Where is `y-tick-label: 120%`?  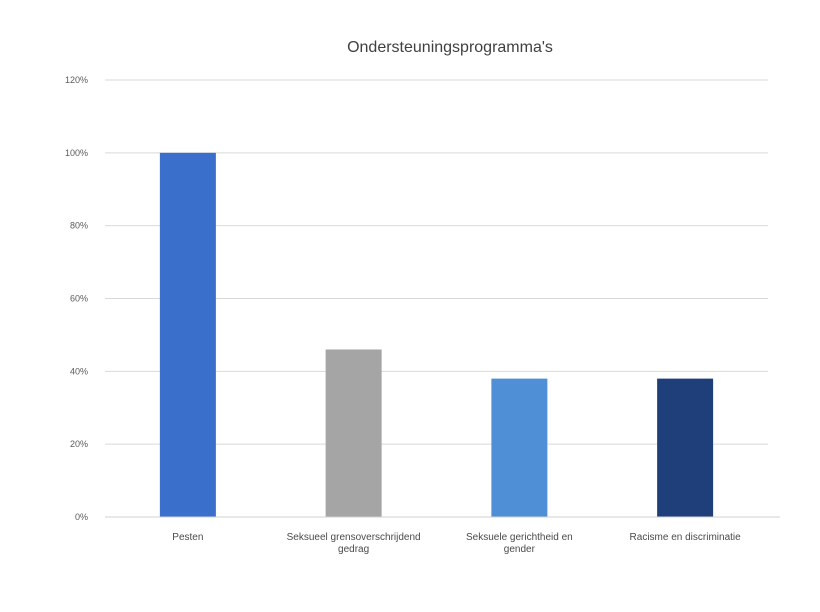
y-tick-label: 120% is located at coordinates (76, 80).